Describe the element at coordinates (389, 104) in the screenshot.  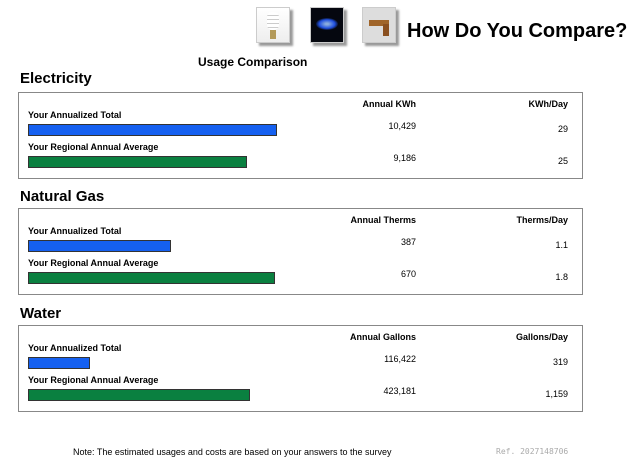
I see `annual-column-header: Annual KWh` at that location.